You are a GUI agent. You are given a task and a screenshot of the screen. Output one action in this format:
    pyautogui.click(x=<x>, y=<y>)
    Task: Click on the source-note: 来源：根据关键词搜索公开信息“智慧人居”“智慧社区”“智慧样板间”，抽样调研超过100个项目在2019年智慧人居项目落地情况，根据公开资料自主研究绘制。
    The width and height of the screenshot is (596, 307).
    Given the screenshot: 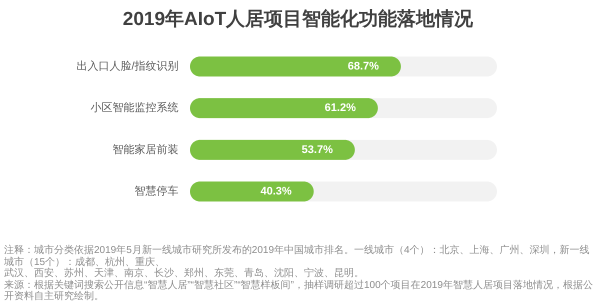 What is the action you would take?
    pyautogui.click(x=299, y=291)
    